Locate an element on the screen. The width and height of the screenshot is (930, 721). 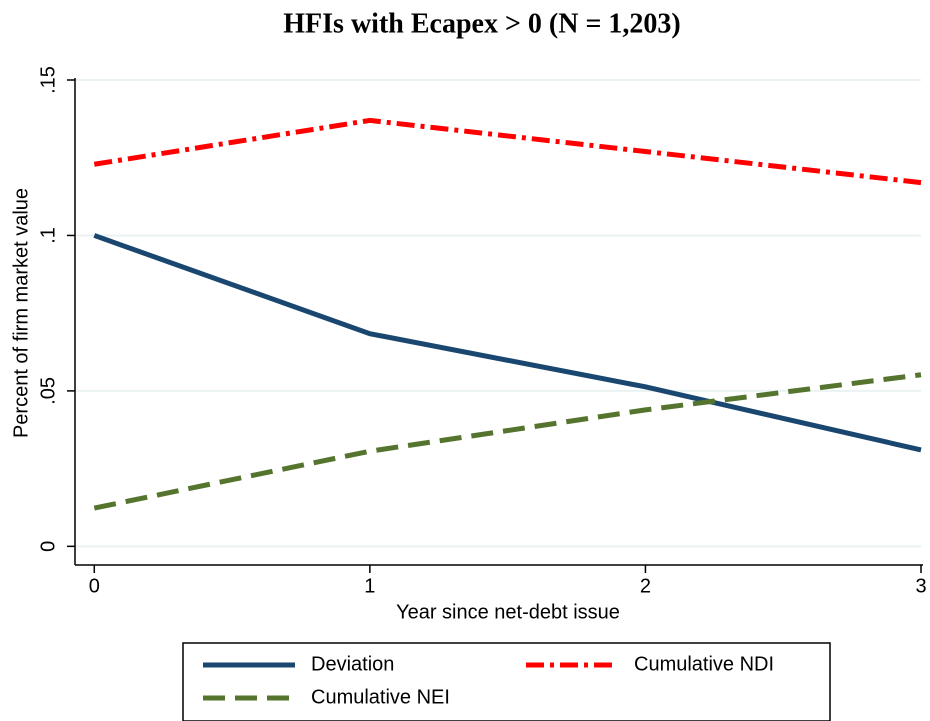
x-tick-label: 0 is located at coordinates (94, 586).